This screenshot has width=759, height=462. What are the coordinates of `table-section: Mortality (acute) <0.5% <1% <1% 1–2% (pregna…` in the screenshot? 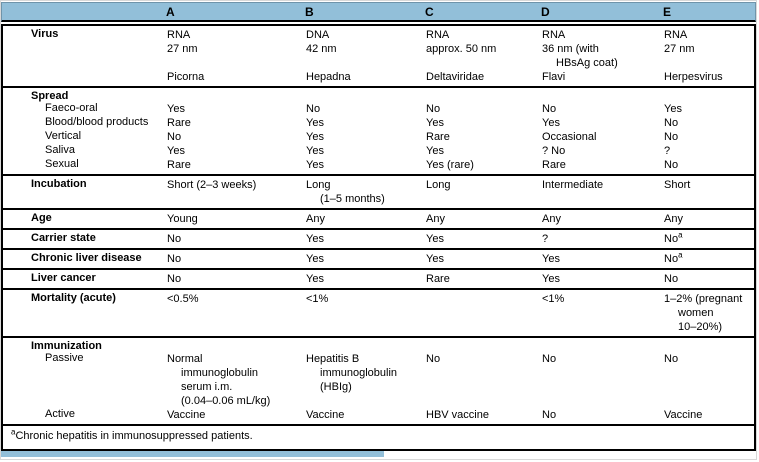 It's located at (378, 312).